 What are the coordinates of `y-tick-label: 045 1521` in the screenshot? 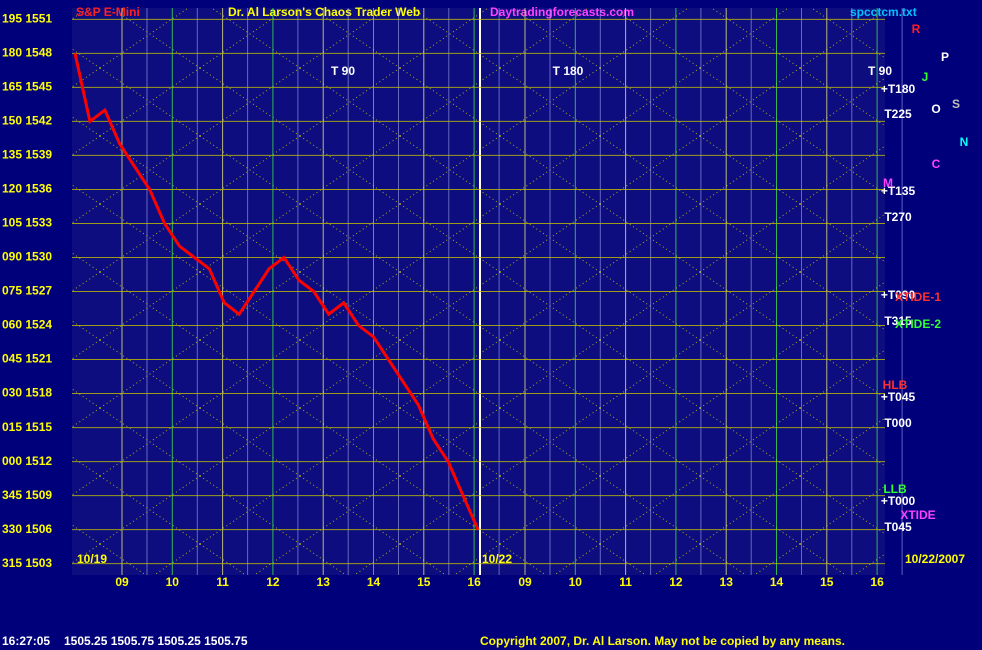 It's located at (27, 359).